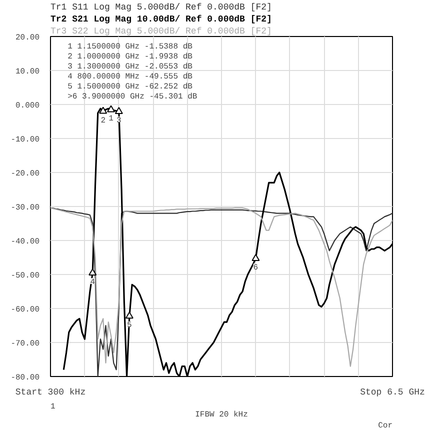 Image resolution: width=434 pixels, height=434 pixels. Describe the element at coordinates (25, 208) in the screenshot. I see `y-tick-label: -30.00` at that location.